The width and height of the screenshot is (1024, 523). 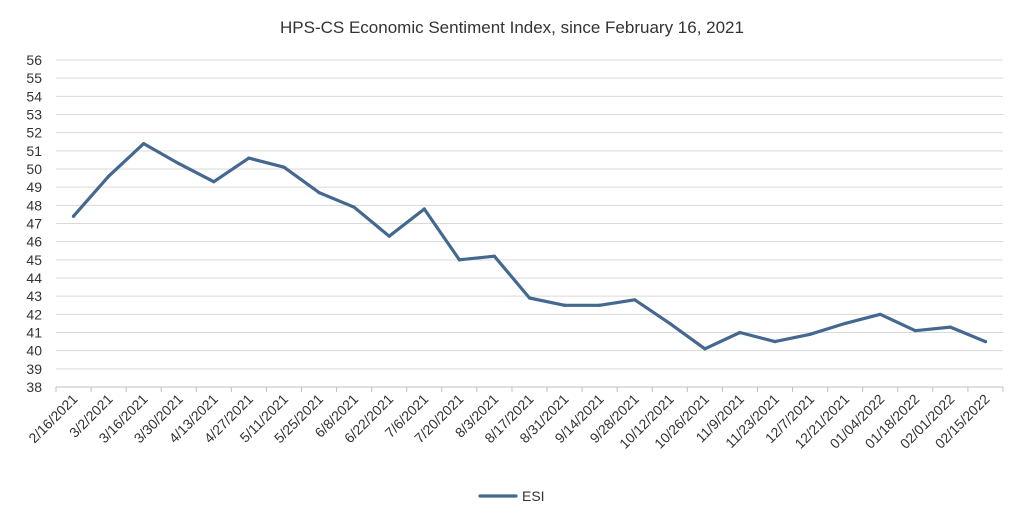 What do you see at coordinates (34, 151) in the screenshot?
I see `y-tick-label: 51` at bounding box center [34, 151].